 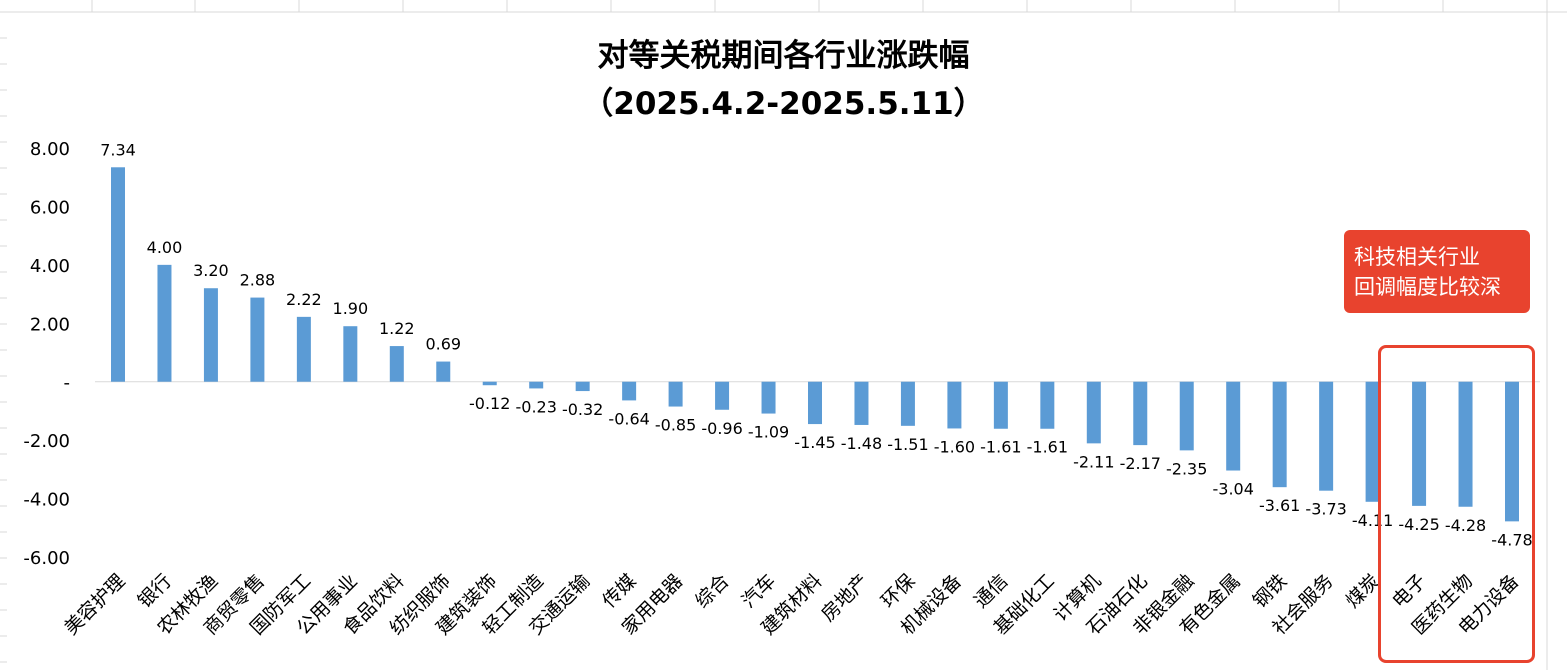 I want to click on value-label: -0.32, so click(x=582, y=409).